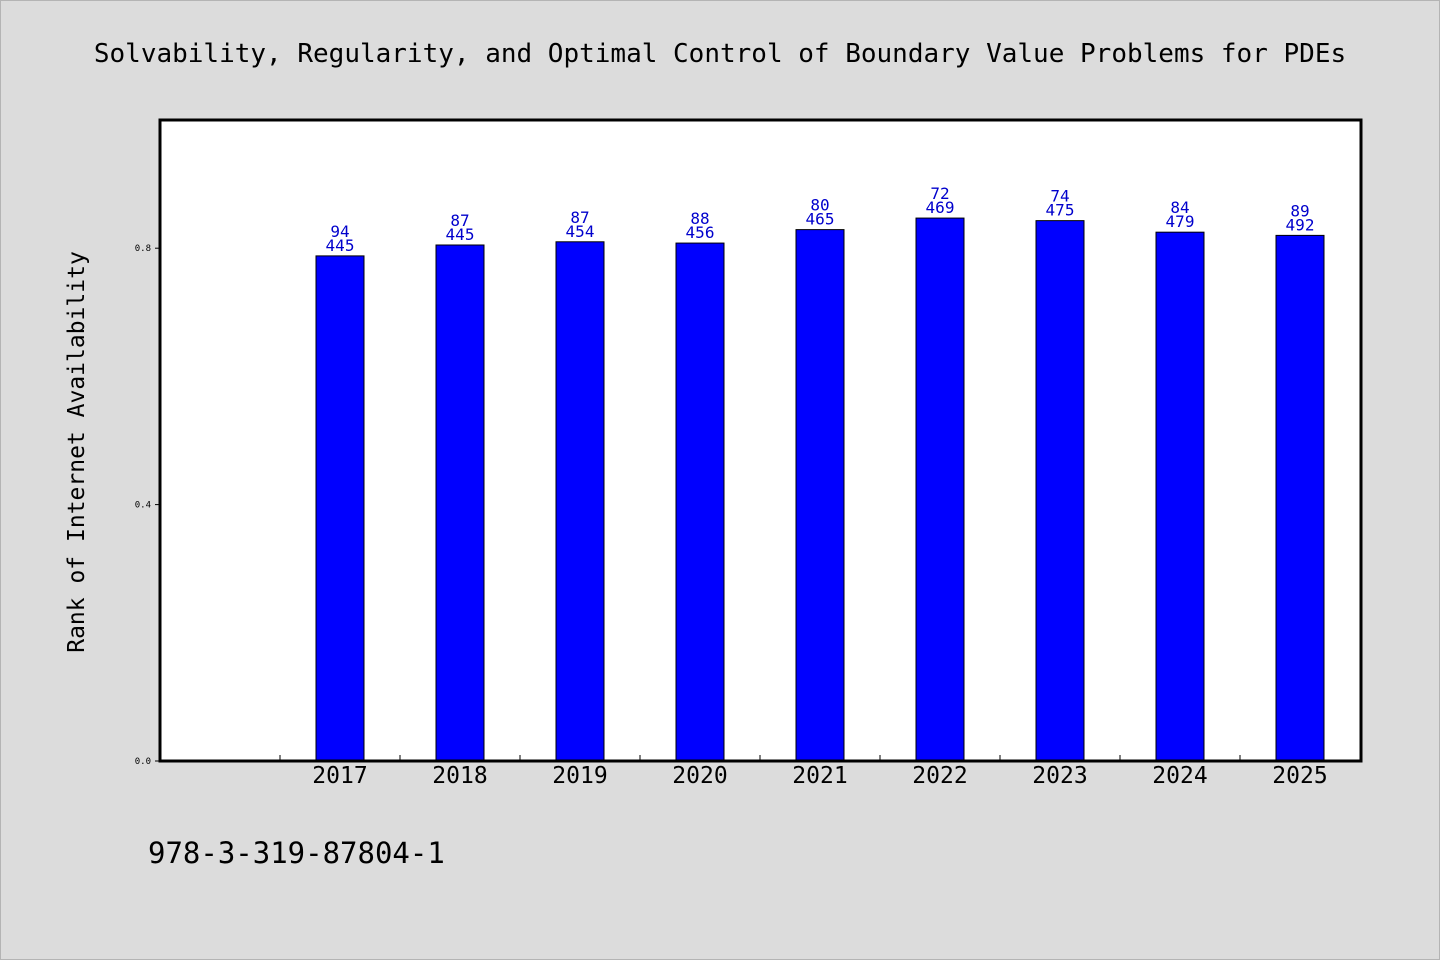 The width and height of the screenshot is (1440, 960). What do you see at coordinates (1300, 498) in the screenshot?
I see `bar-2025` at bounding box center [1300, 498].